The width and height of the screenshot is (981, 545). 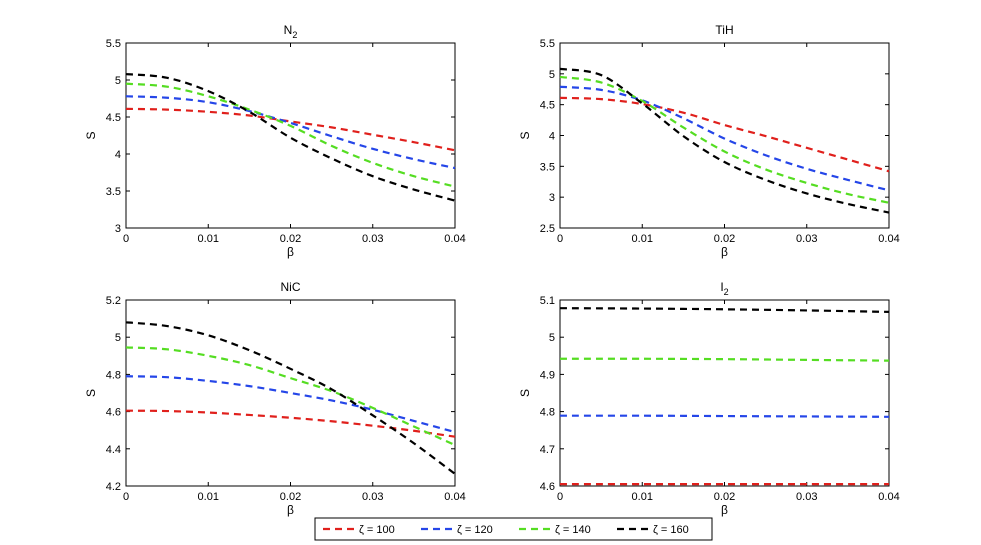 What do you see at coordinates (113, 487) in the screenshot?
I see `y-tick-label: 4.2` at bounding box center [113, 487].